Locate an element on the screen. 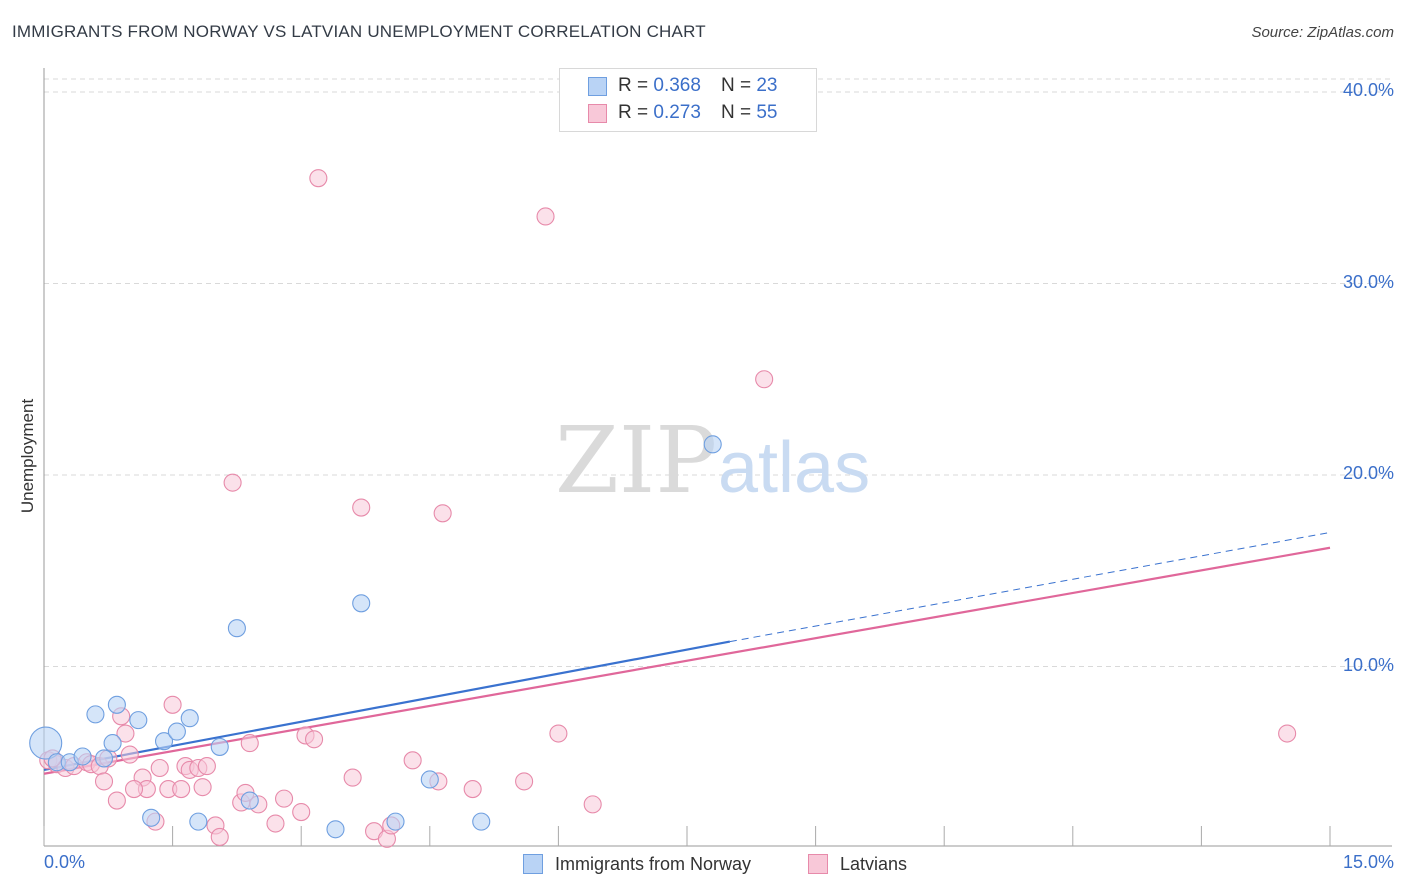  y-tick-label: 20.0% is located at coordinates (1368, 473).